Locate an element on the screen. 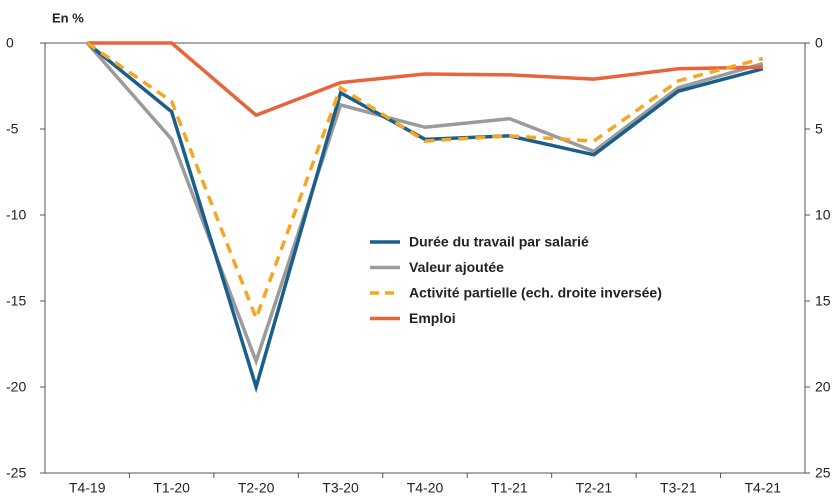 The height and width of the screenshot is (498, 835). x-tick-label: T4-20 is located at coordinates (425, 488).